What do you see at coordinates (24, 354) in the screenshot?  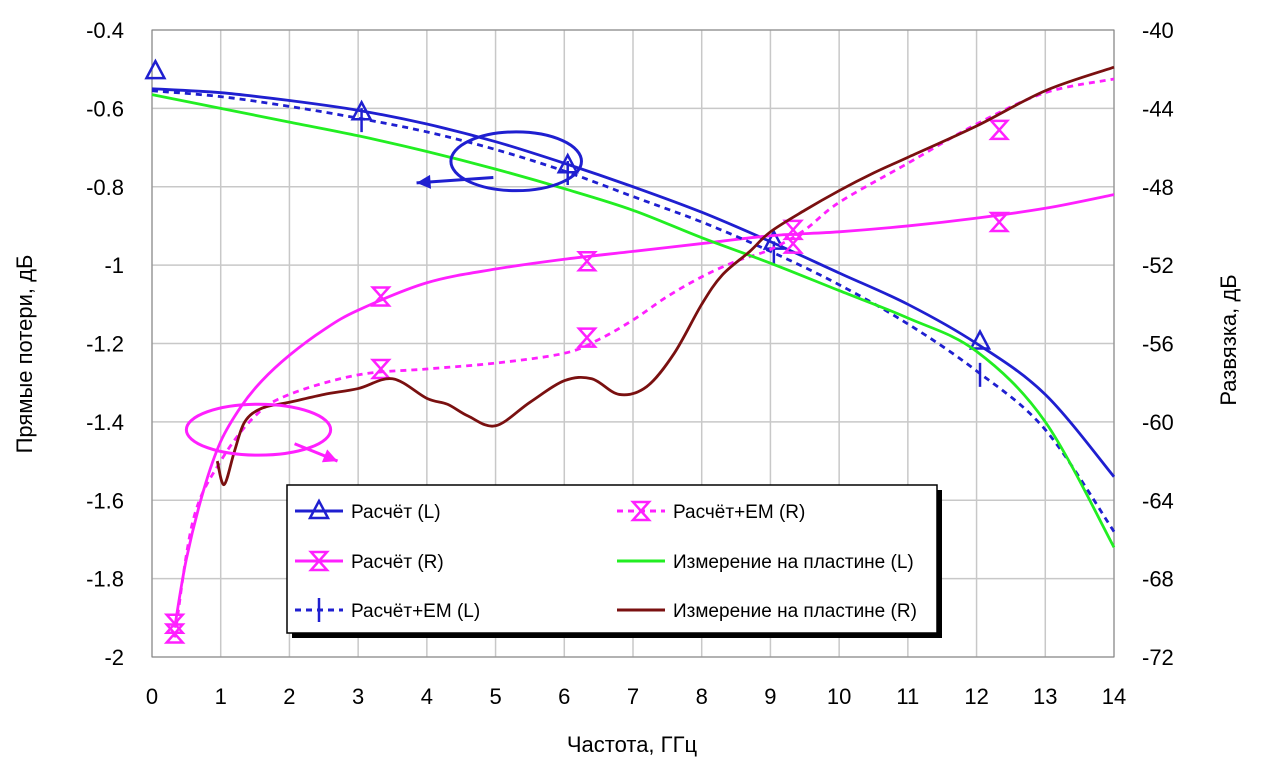 I see `left-axis-title: Прямые потери, дБ` at bounding box center [24, 354].